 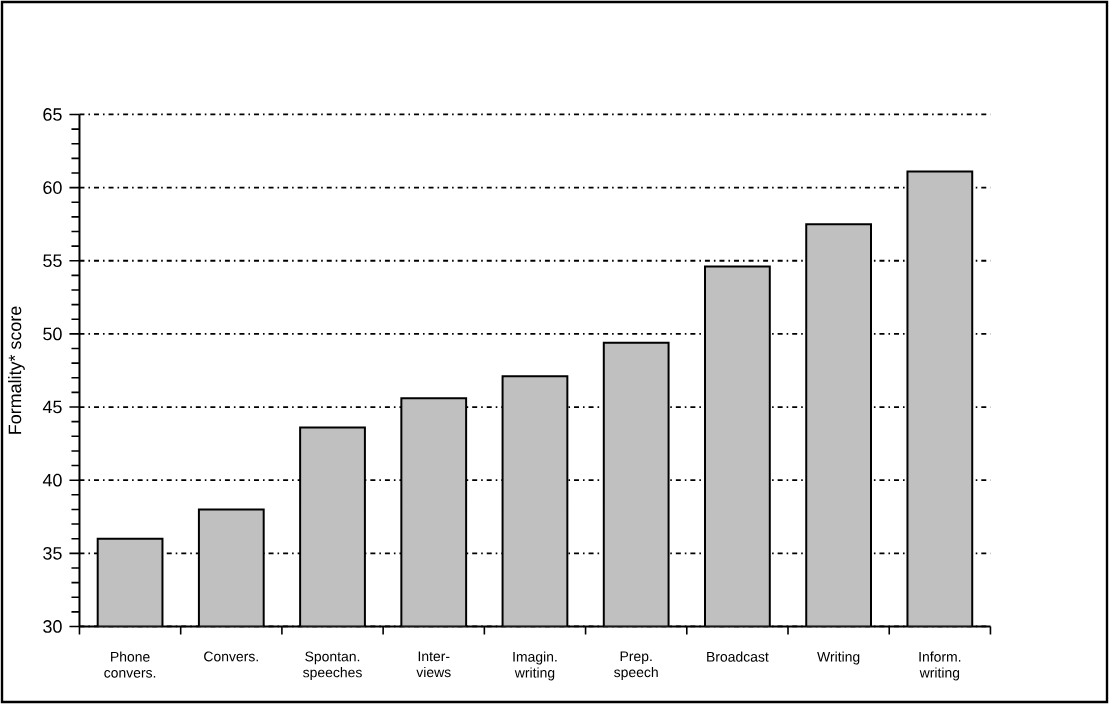 What do you see at coordinates (130, 664) in the screenshot?
I see `x-tick-label: Phone convers.` at bounding box center [130, 664].